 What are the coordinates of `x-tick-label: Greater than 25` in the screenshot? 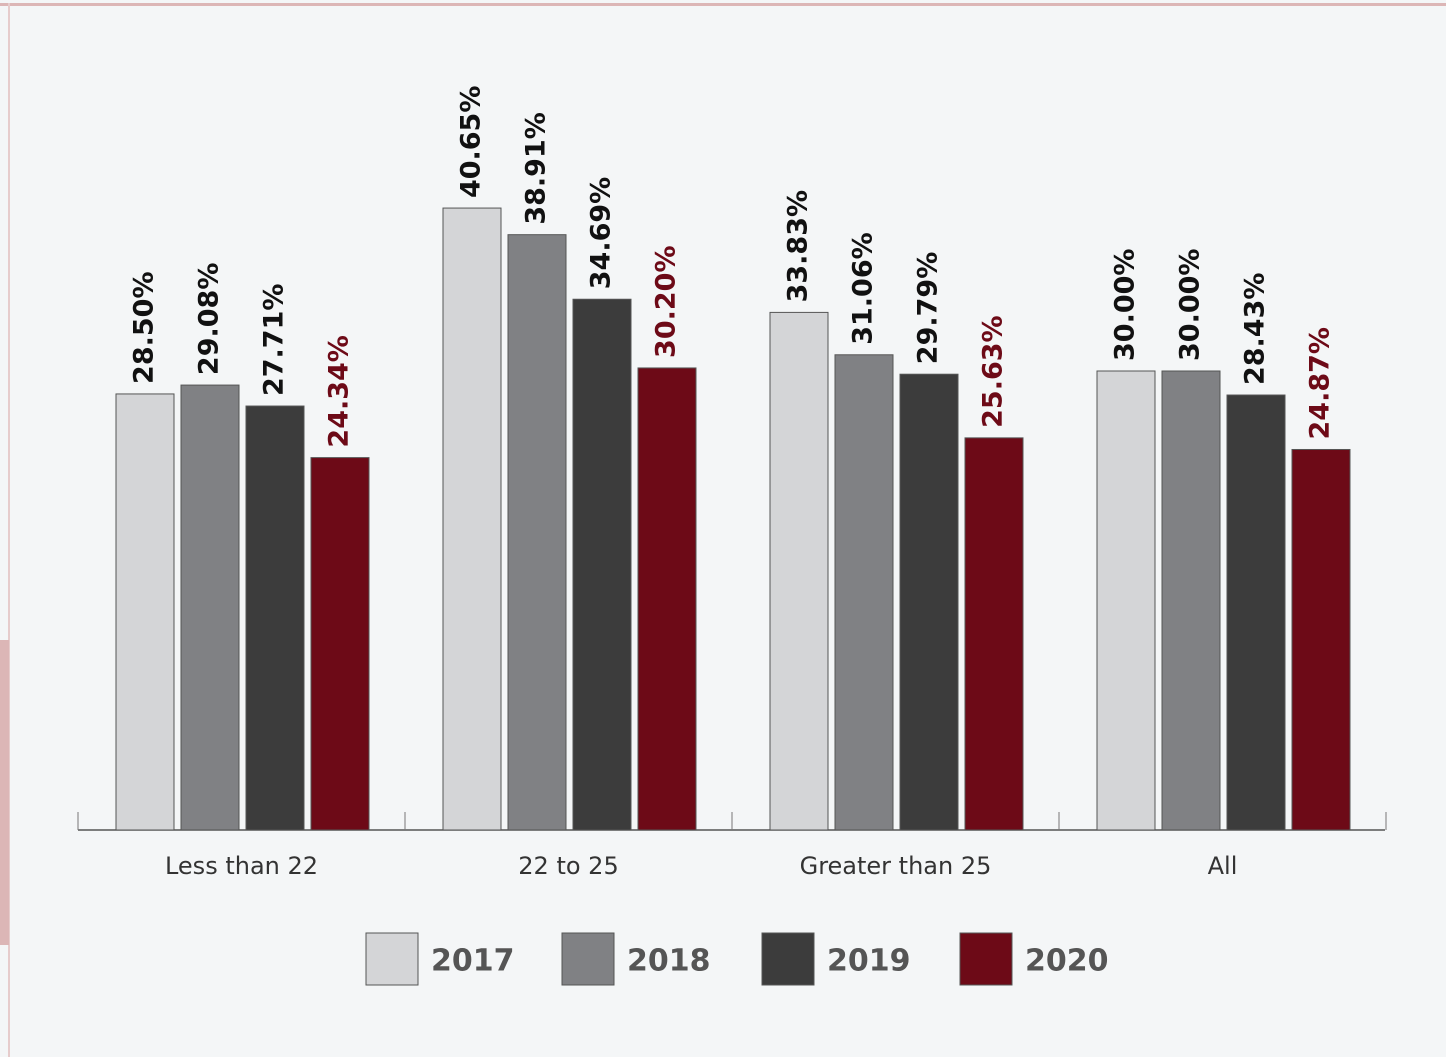 It's located at (896, 866).